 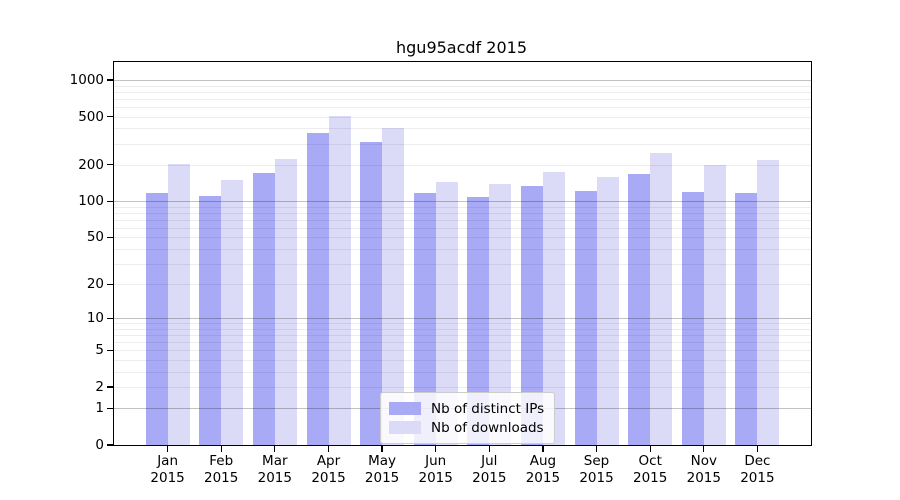 I want to click on y-axis-tick-label: 50, so click(x=95, y=237).